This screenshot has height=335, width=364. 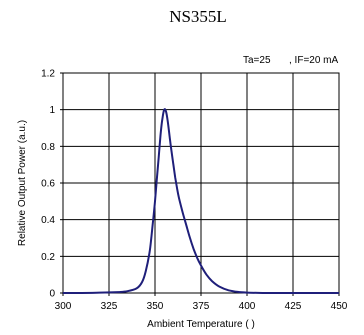 What do you see at coordinates (247, 306) in the screenshot?
I see `x-tick-label: 400` at bounding box center [247, 306].